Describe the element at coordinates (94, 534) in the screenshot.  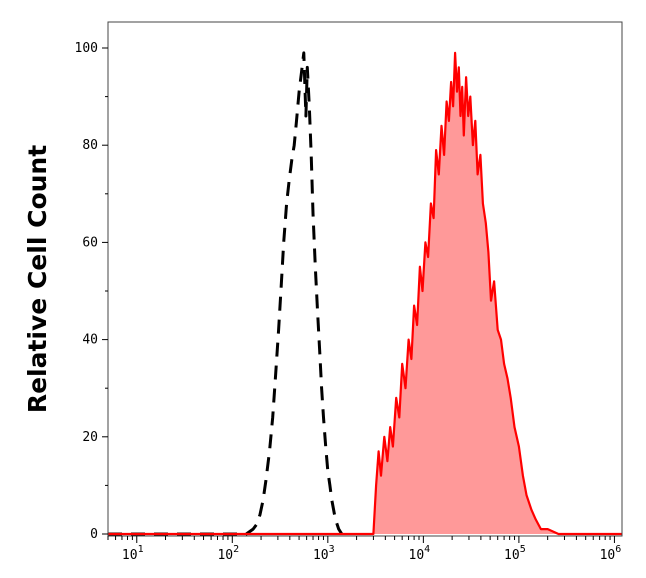
I see `y-tick-label: 0` at that location.